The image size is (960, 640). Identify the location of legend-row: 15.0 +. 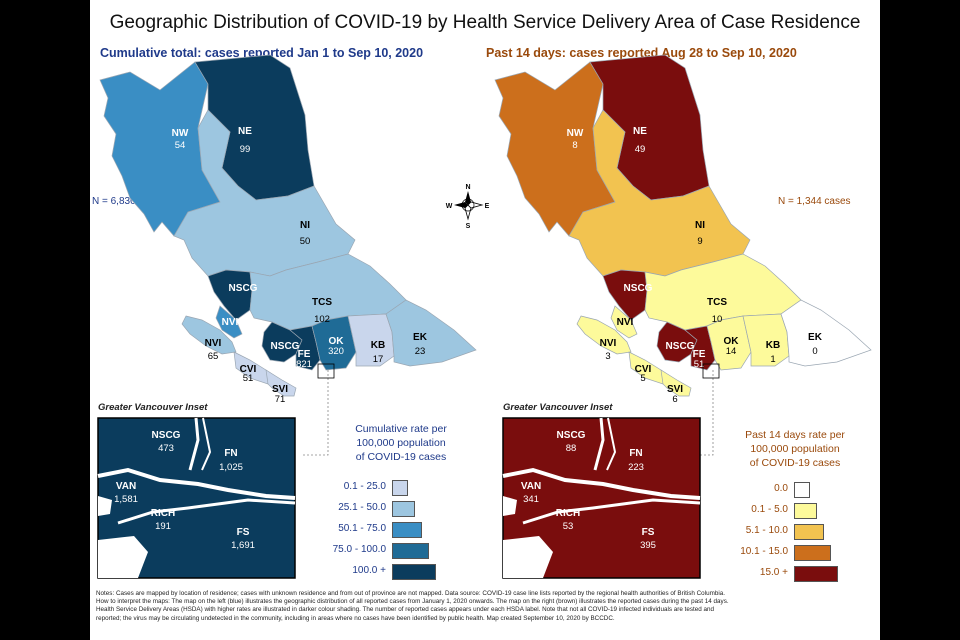
(798, 574).